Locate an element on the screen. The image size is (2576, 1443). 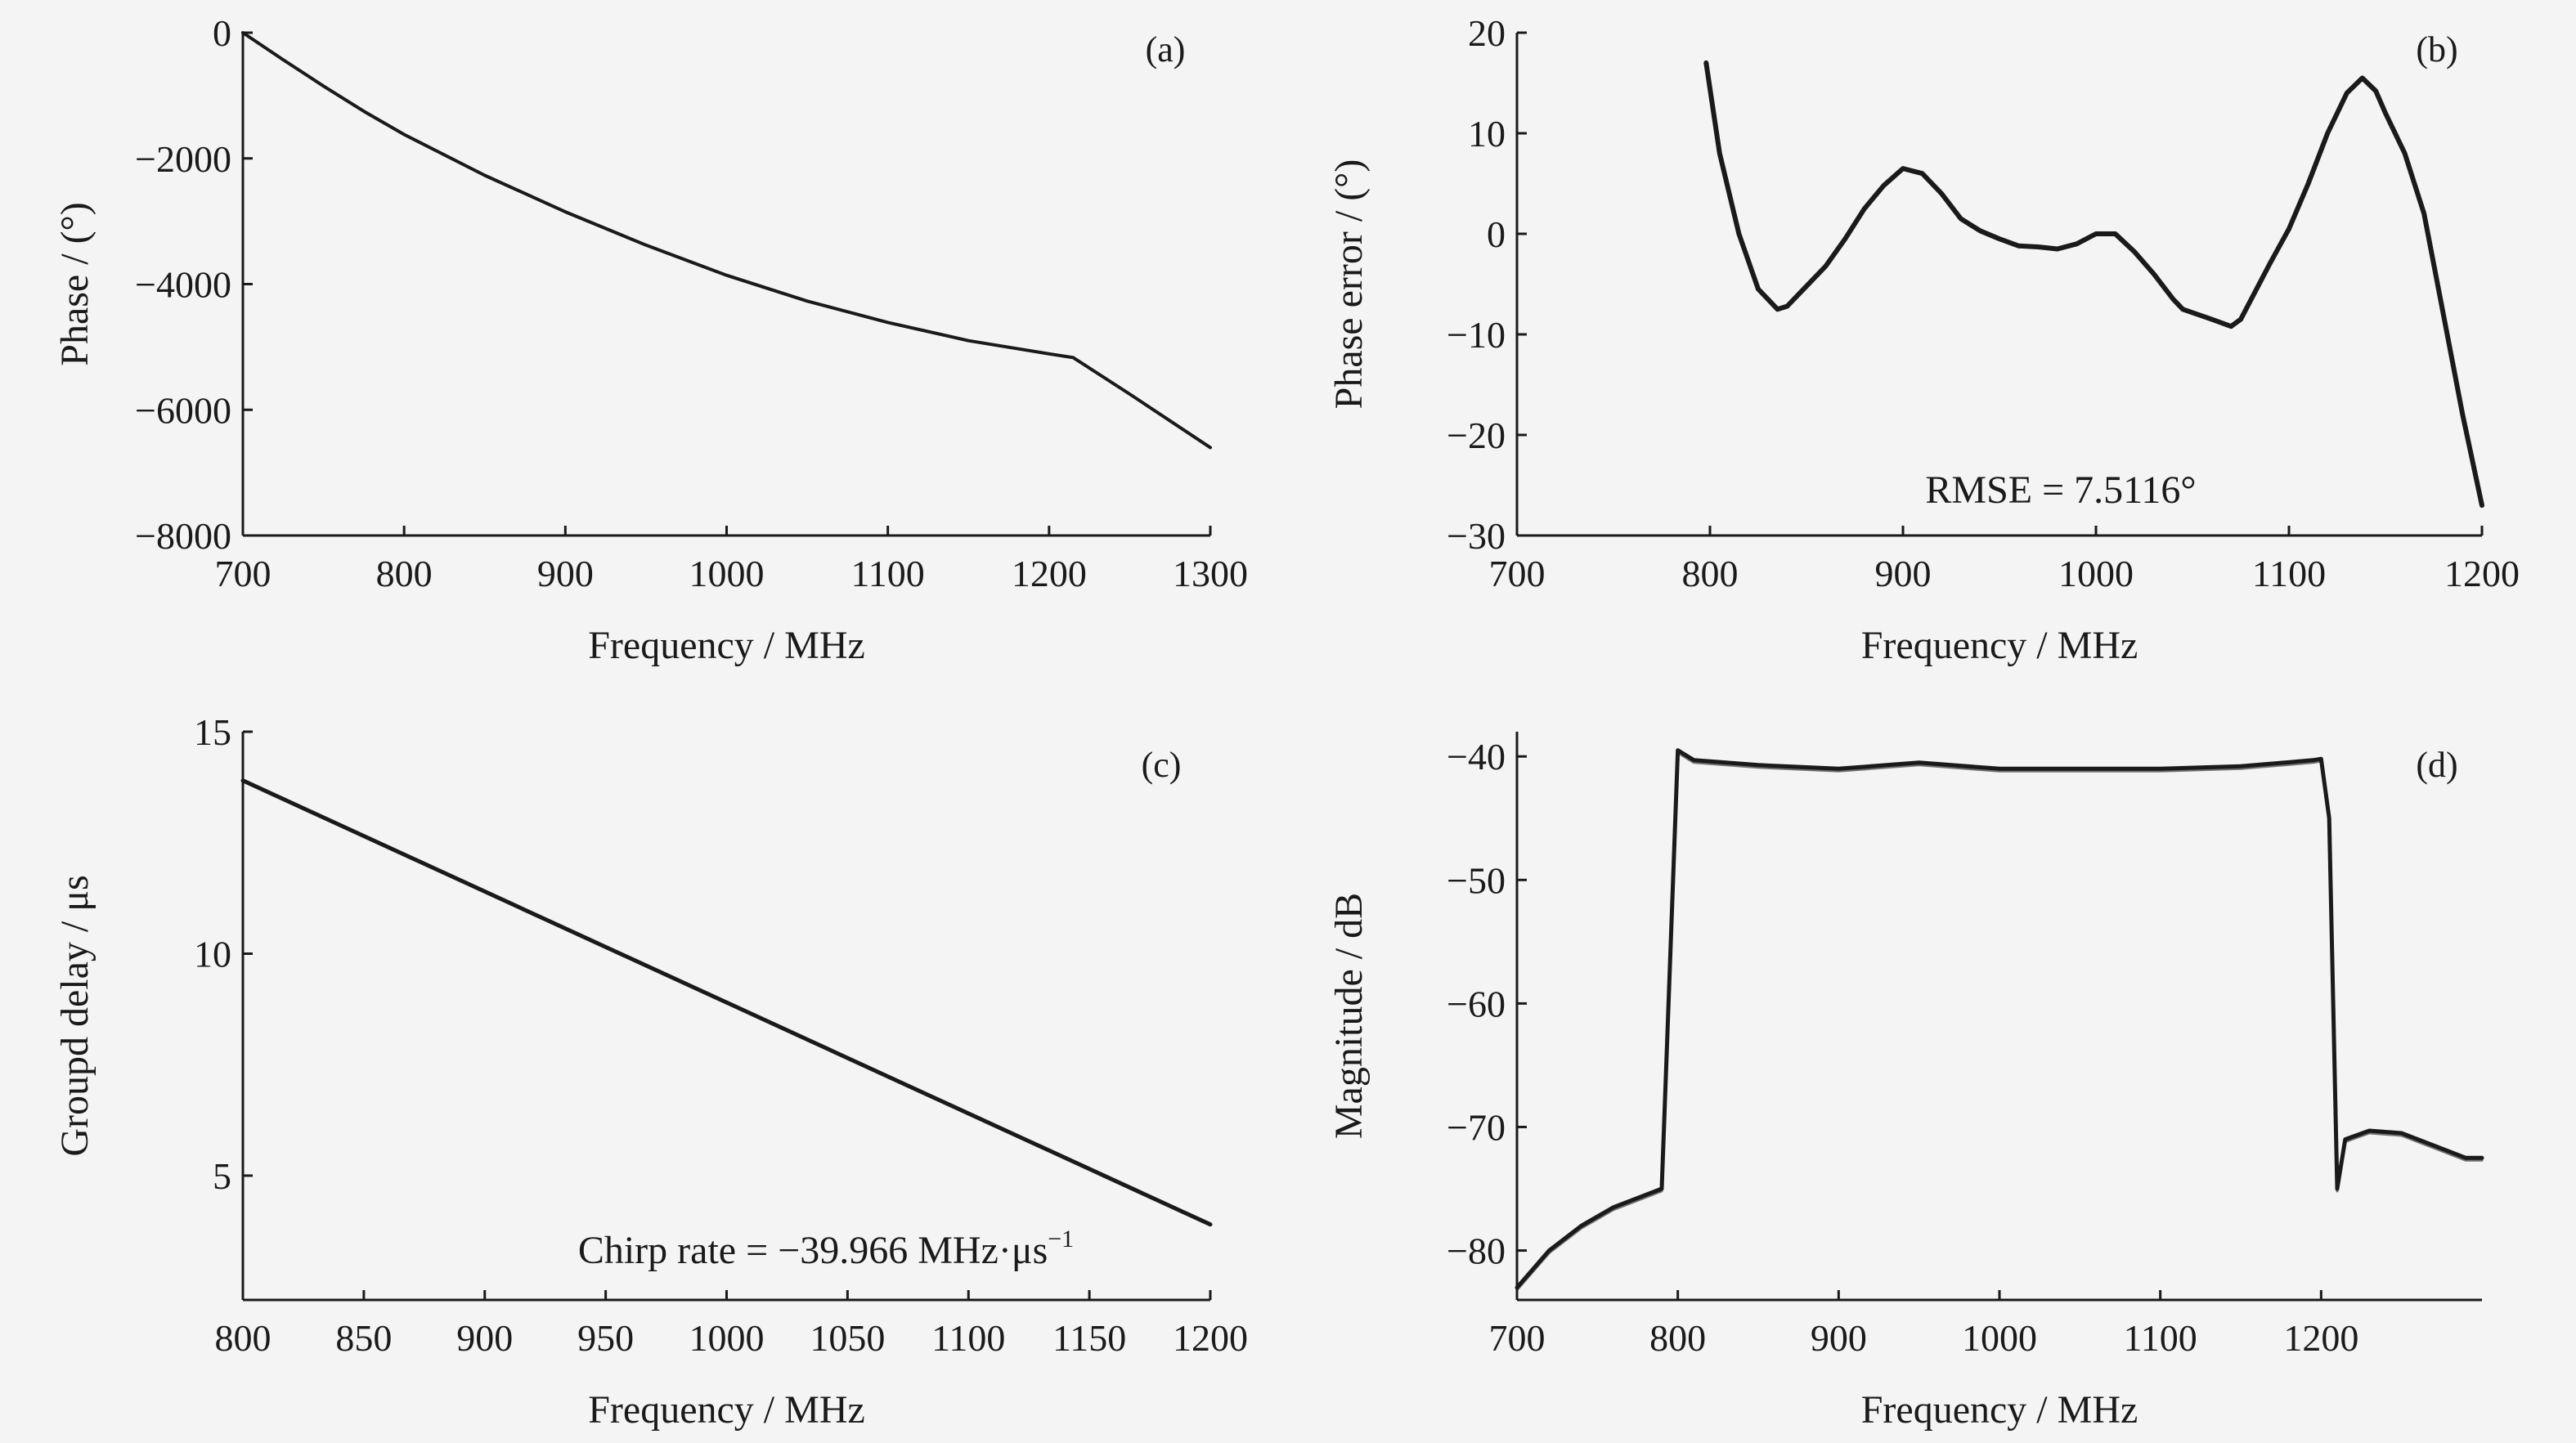
x-tick-label: 850 is located at coordinates (363, 1338).